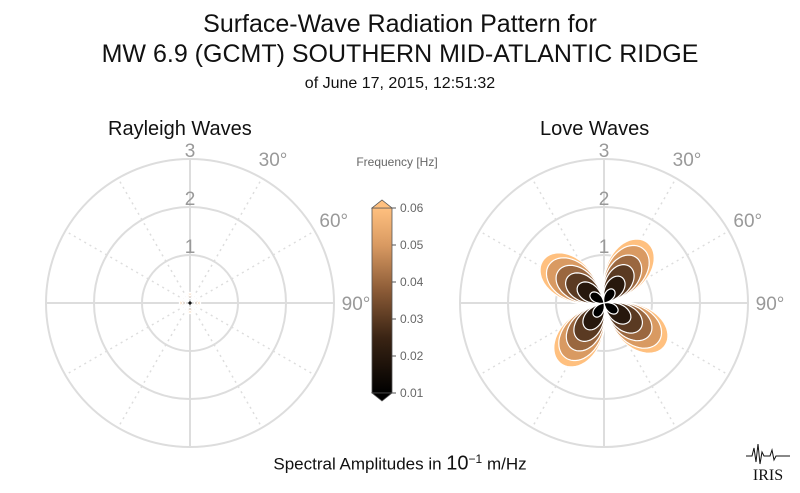  I want to click on colorbar-extend-min, so click(382, 397).